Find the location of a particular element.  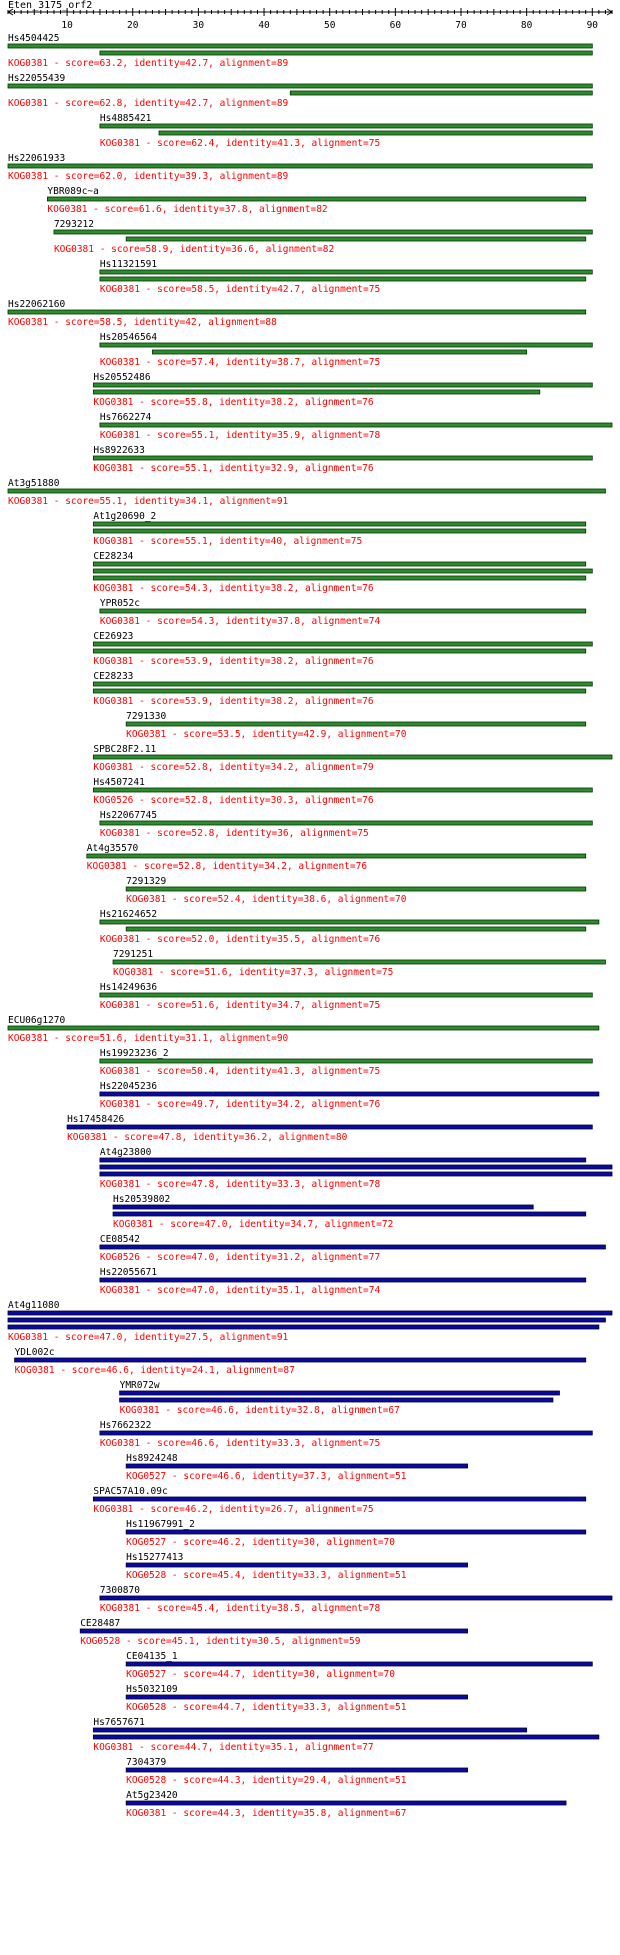

x-tick-label: 10 is located at coordinates (67, 25).